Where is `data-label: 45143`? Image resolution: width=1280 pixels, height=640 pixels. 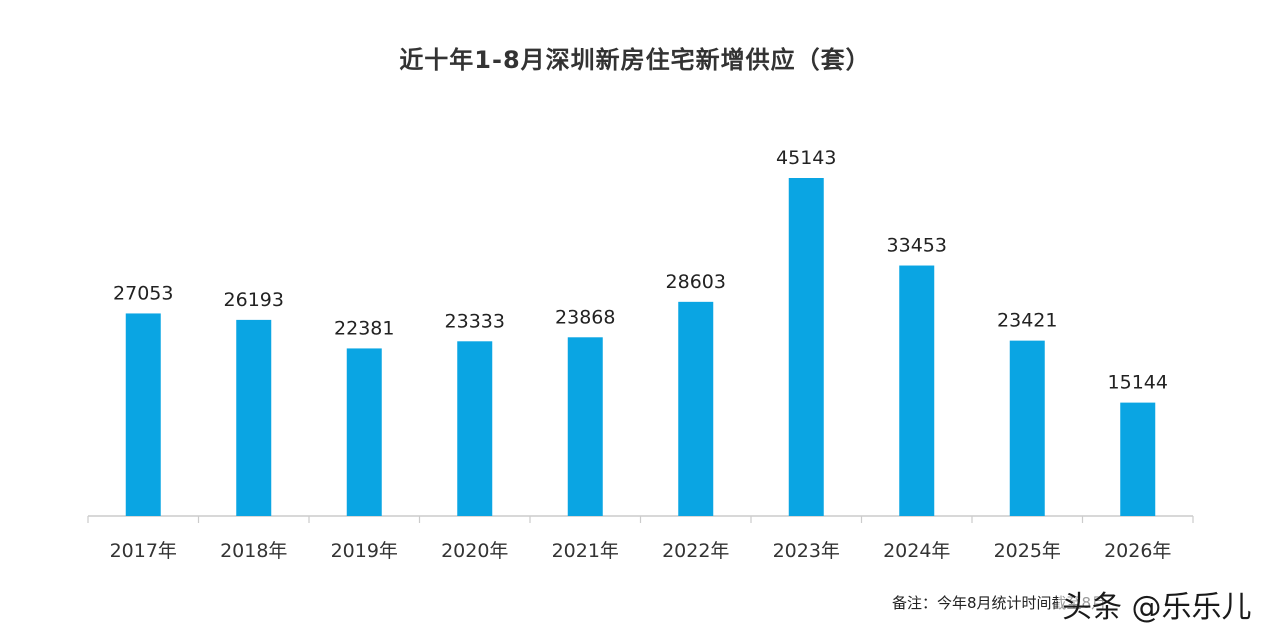
data-label: 45143 is located at coordinates (806, 158).